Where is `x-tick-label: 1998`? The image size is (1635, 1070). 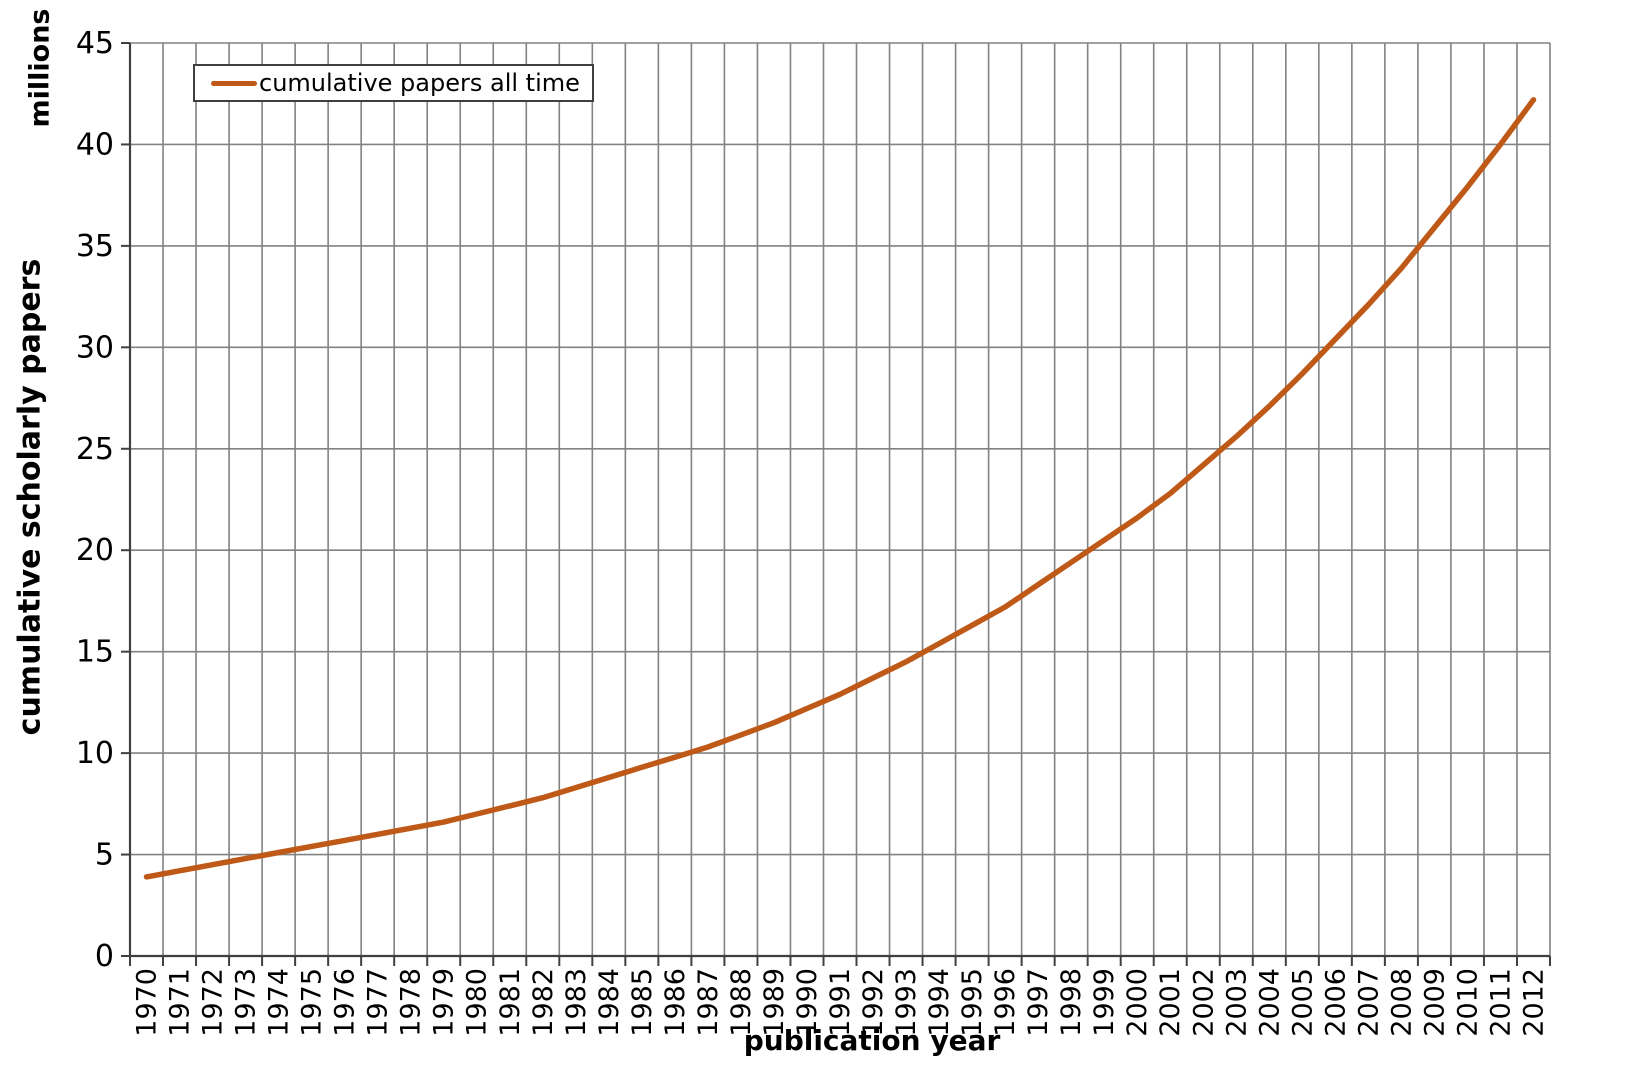
x-tick-label: 1998 is located at coordinates (1071, 1002).